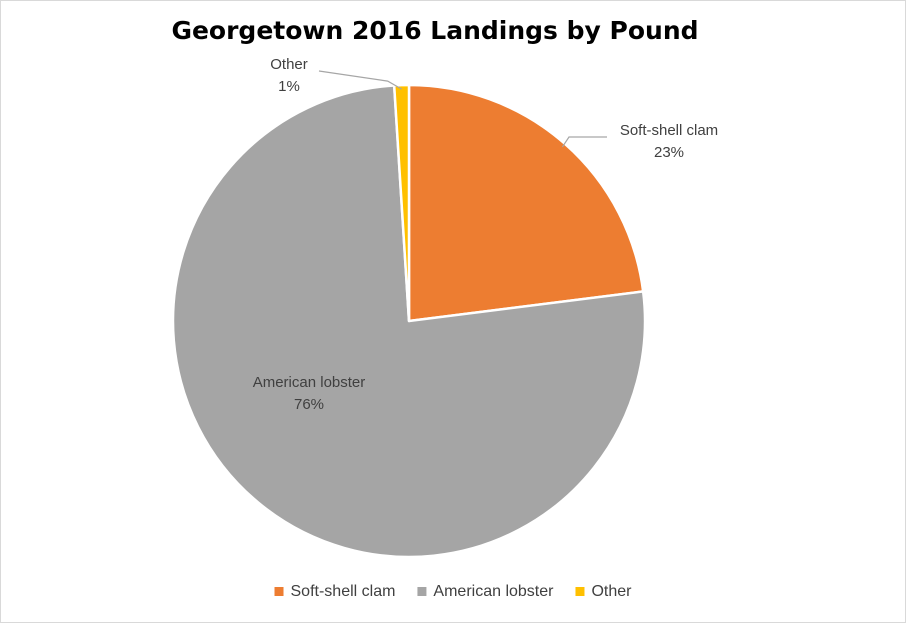 This screenshot has height=623, width=906. I want to click on data-label-name-soft-shell-clam: Soft-shell clam, so click(669, 130).